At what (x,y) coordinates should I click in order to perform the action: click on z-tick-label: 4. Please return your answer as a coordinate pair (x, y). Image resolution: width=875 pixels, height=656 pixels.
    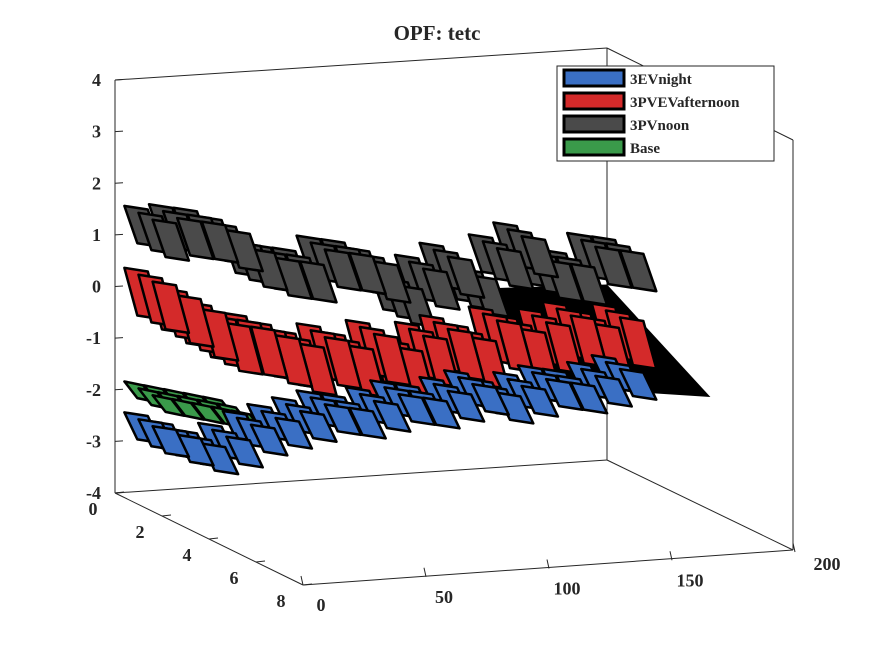
    Looking at the image, I should click on (96, 80).